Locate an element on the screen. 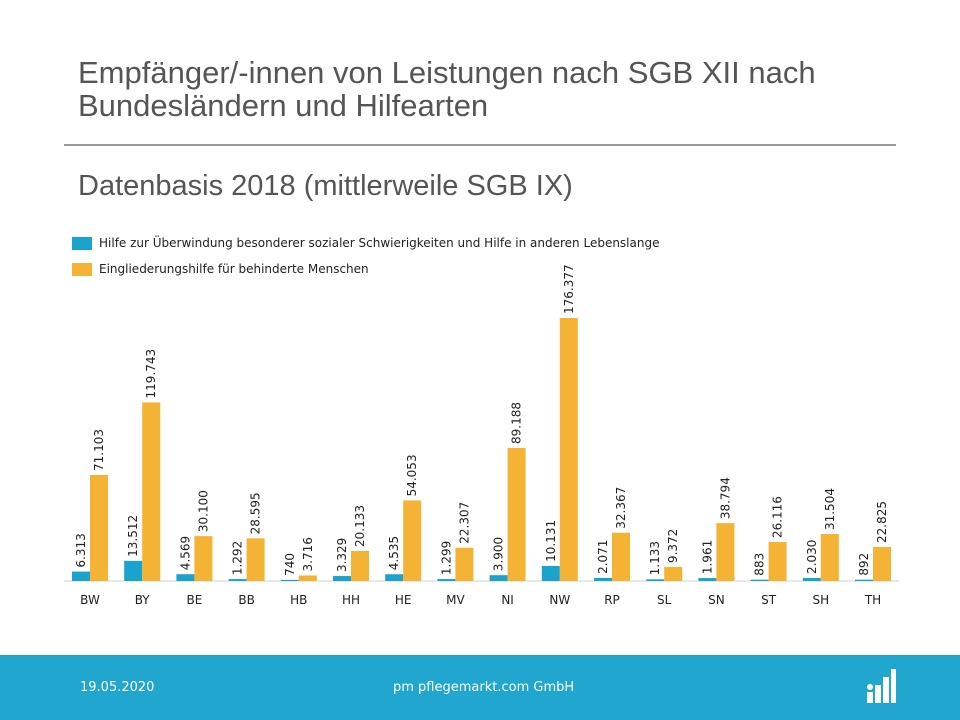 This screenshot has width=960, height=720. data-label-be-series2: 30.100 is located at coordinates (203, 511).